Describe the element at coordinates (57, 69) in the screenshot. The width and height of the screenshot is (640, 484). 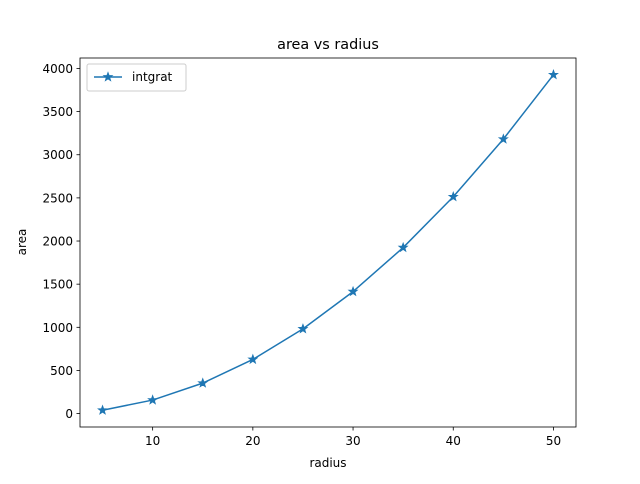
I see `y-tick-label: 4000` at that location.